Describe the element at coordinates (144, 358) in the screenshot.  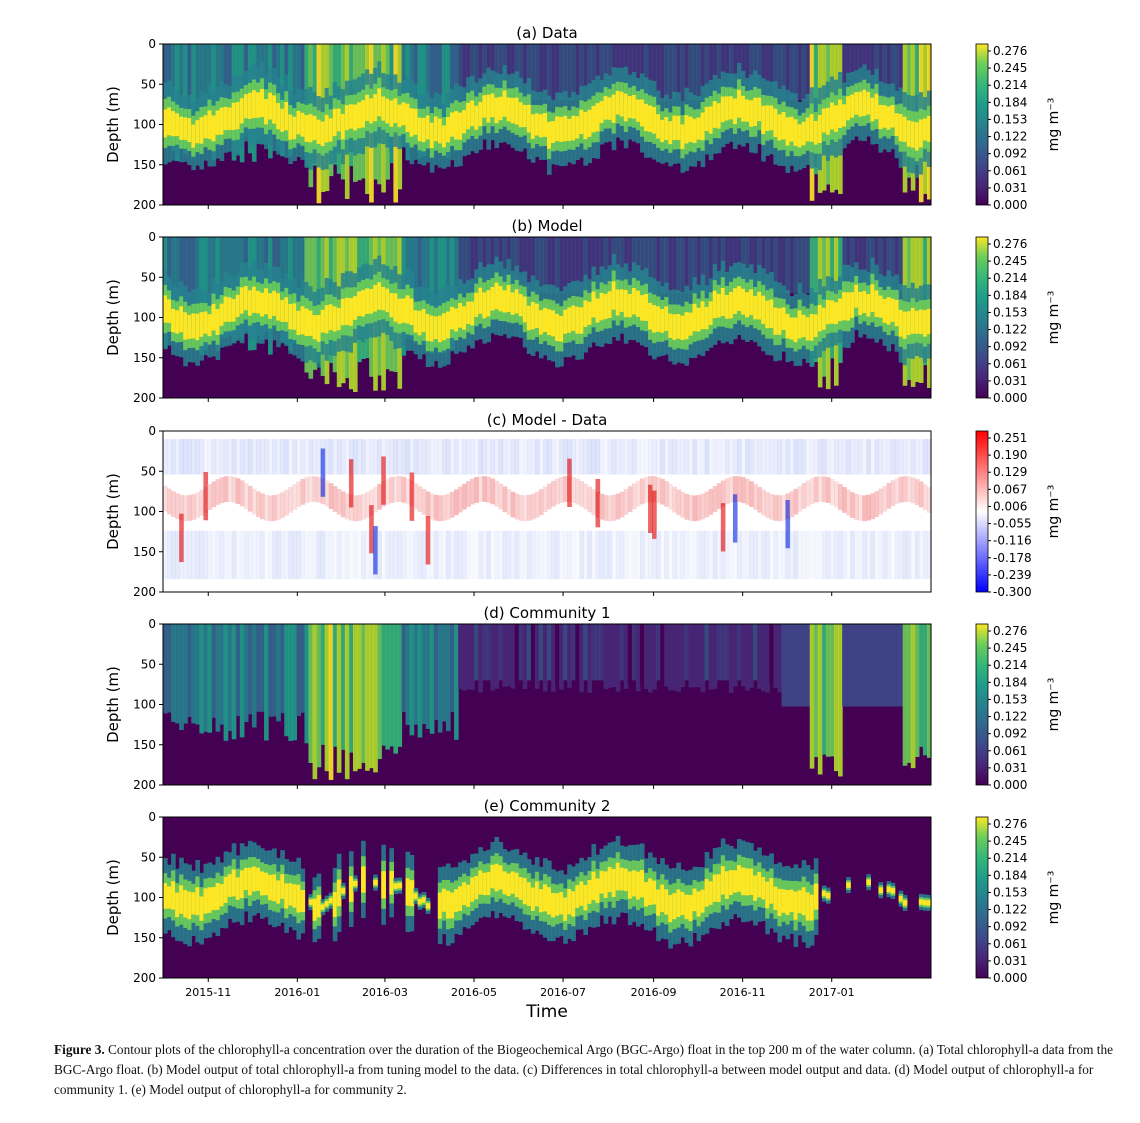
I see `y-tick-label: 150` at that location.